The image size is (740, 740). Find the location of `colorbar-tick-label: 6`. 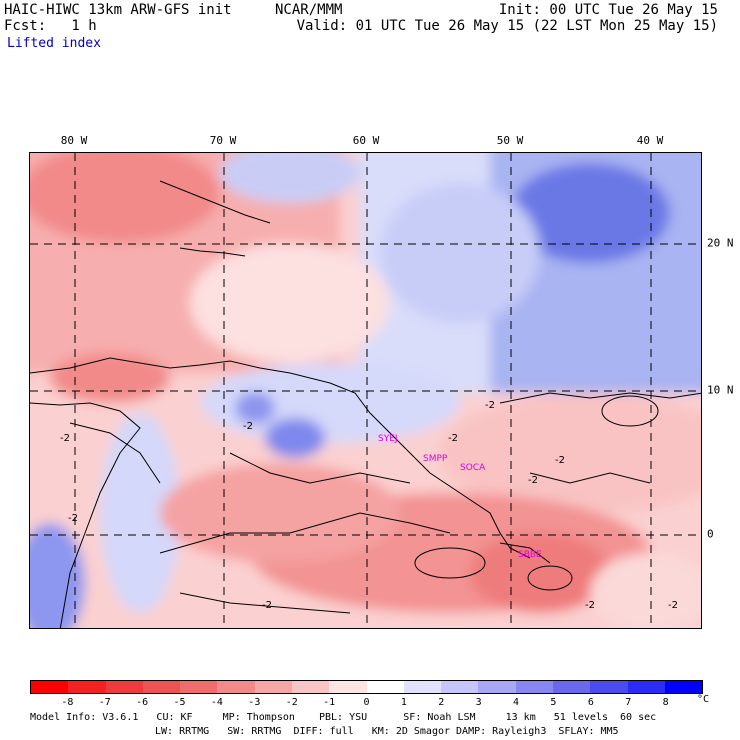

colorbar-tick-label: 6 is located at coordinates (590, 702).